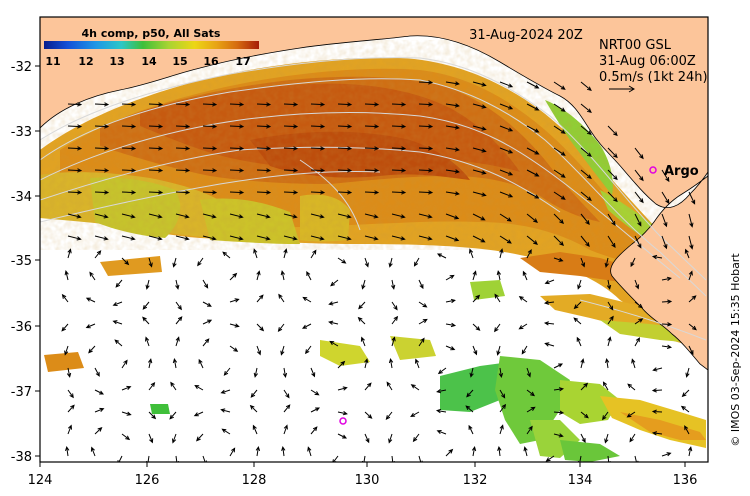  Describe the element at coordinates (116, 61) in the screenshot. I see `colorbar-tick: 13` at that location.